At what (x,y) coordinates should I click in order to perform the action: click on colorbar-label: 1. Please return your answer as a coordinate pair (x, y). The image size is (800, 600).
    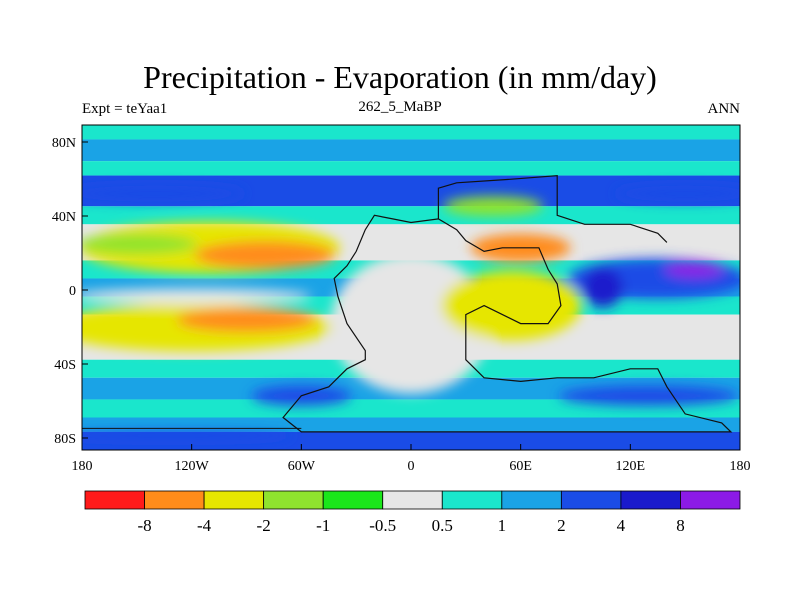
    Looking at the image, I should click on (502, 525).